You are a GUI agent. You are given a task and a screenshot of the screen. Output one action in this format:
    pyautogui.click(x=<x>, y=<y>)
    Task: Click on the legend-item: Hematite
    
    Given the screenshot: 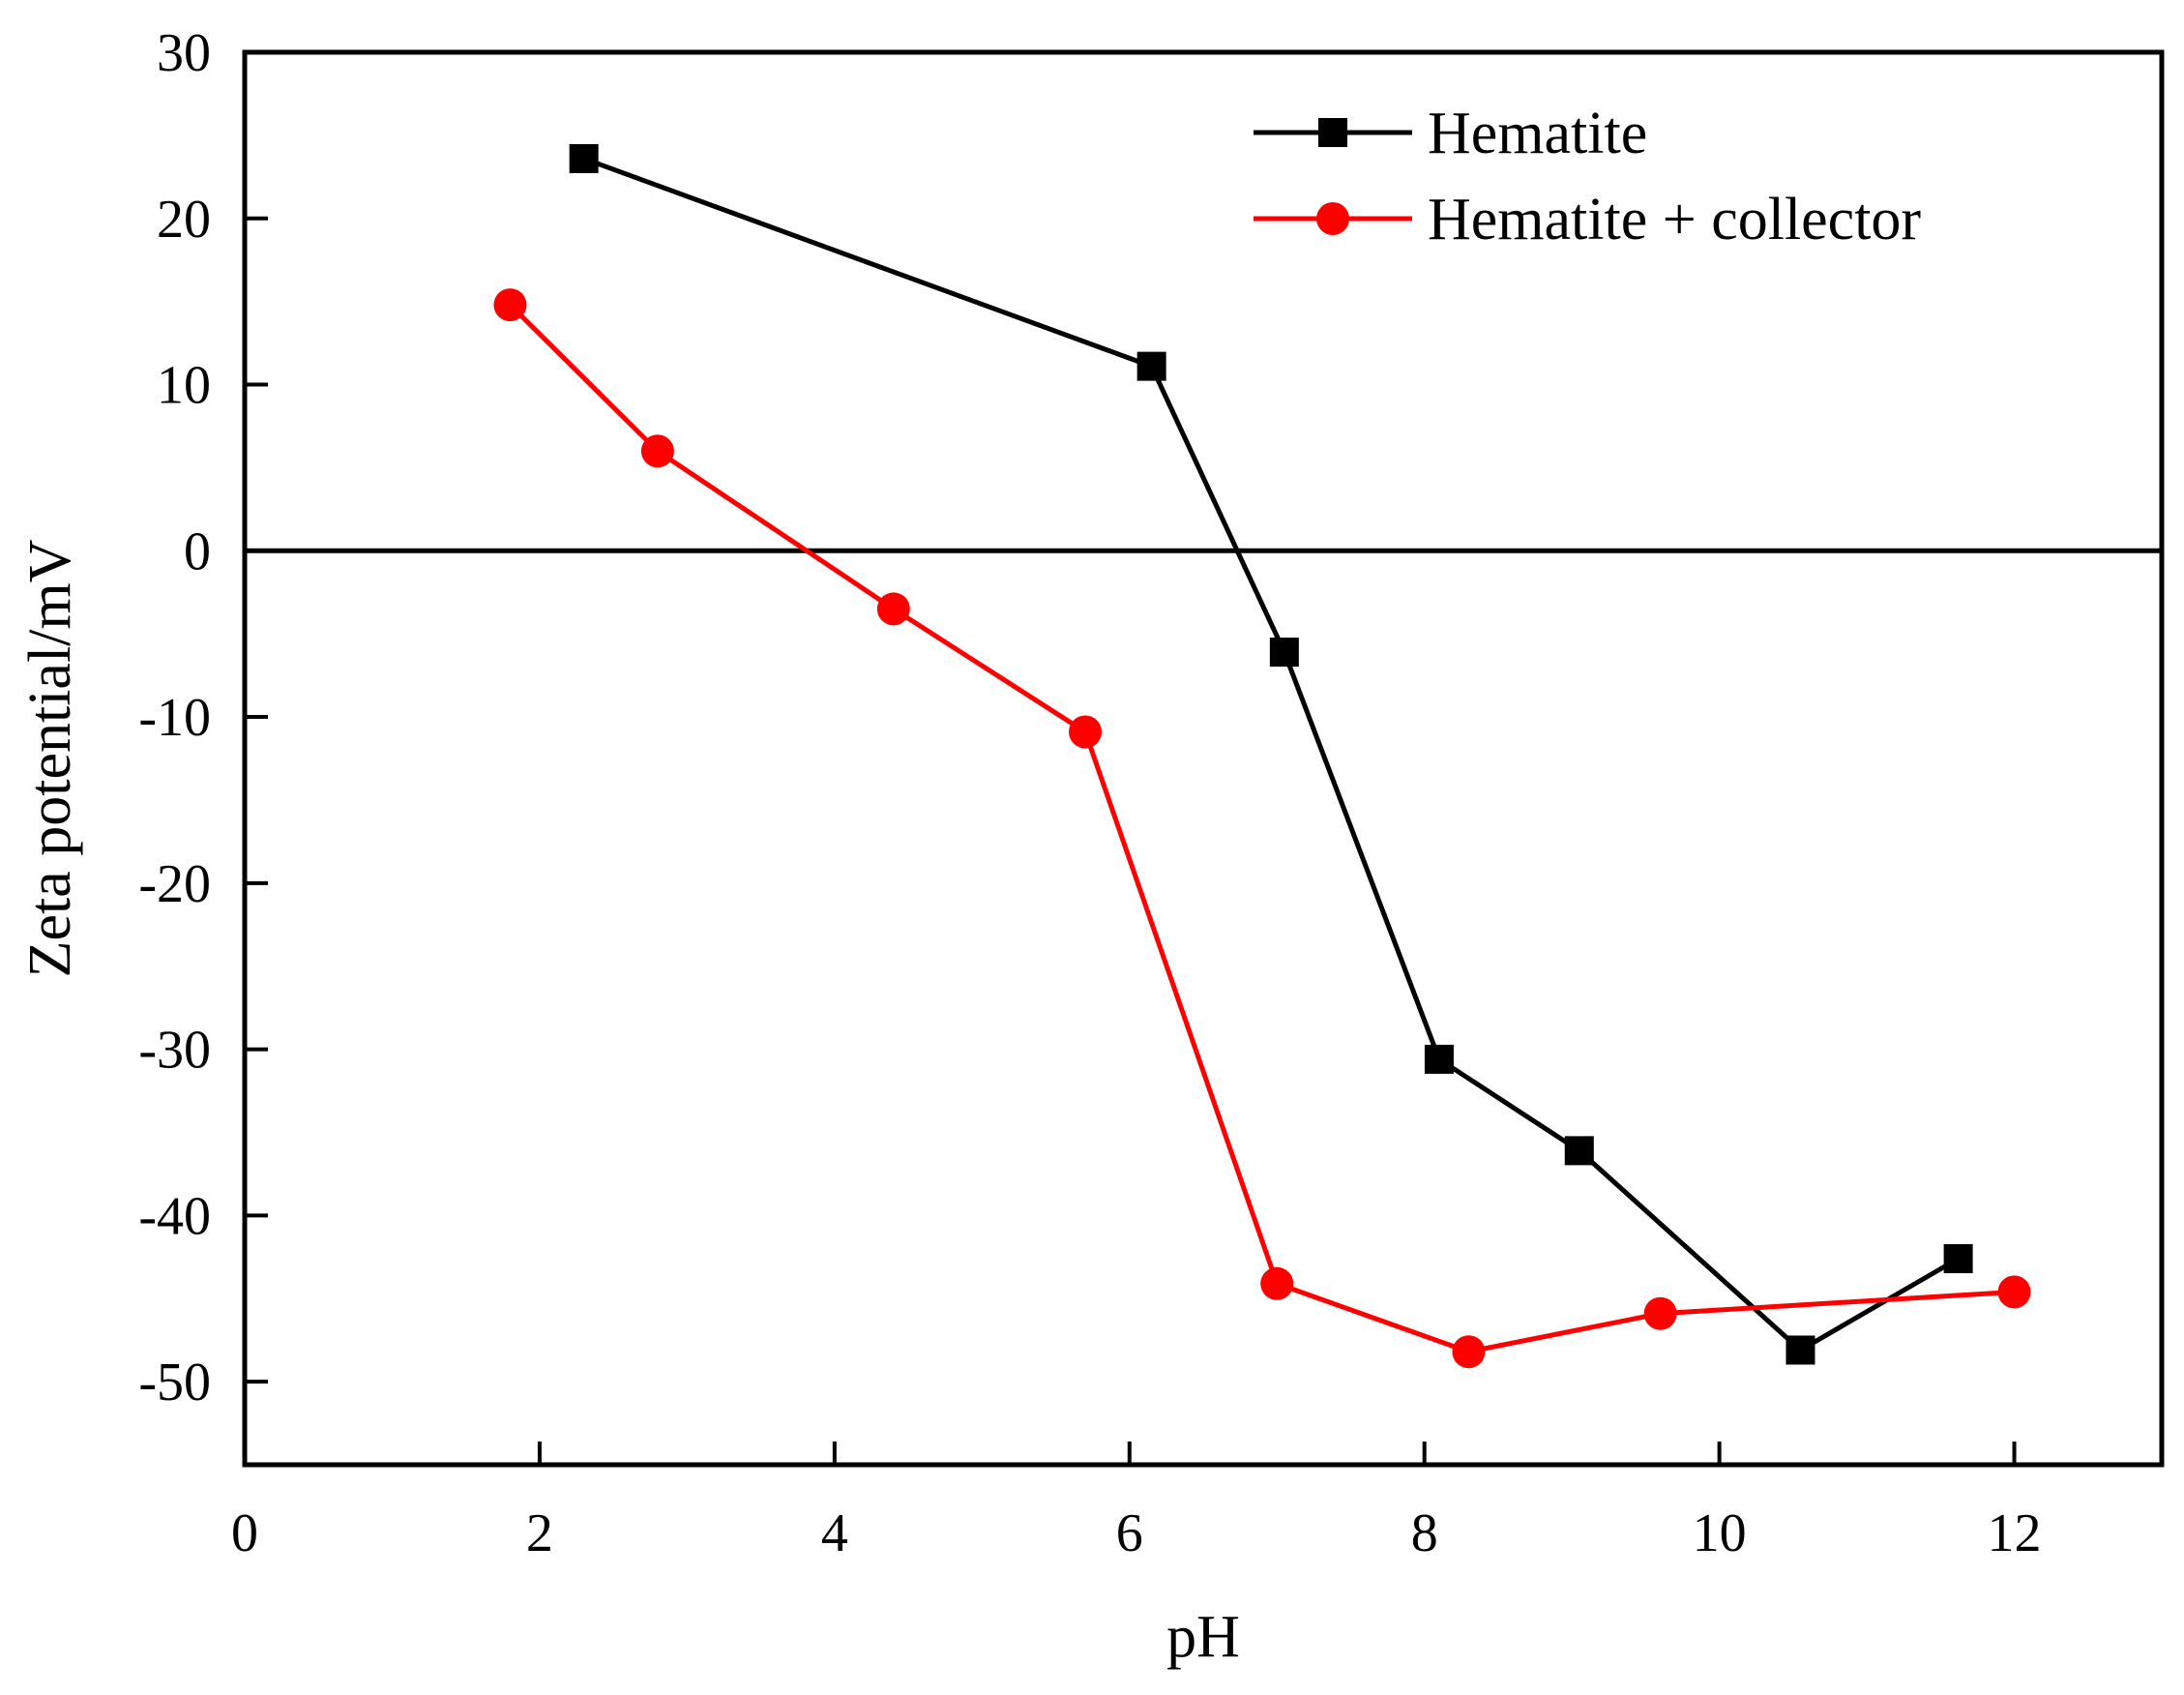 What is the action you would take?
    pyautogui.click(x=1451, y=134)
    